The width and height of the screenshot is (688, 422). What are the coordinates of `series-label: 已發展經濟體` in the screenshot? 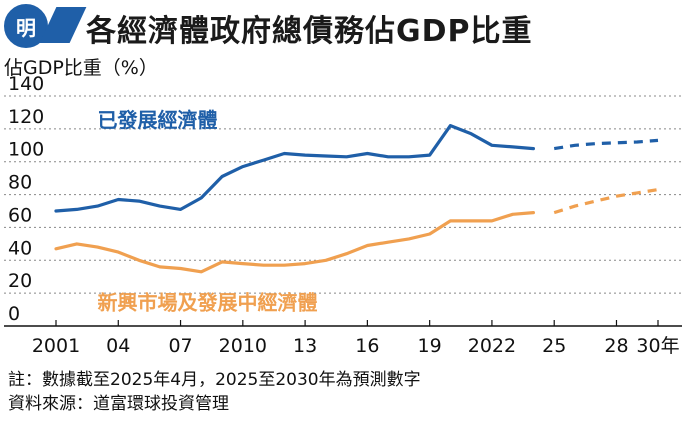 It's located at (158, 120).